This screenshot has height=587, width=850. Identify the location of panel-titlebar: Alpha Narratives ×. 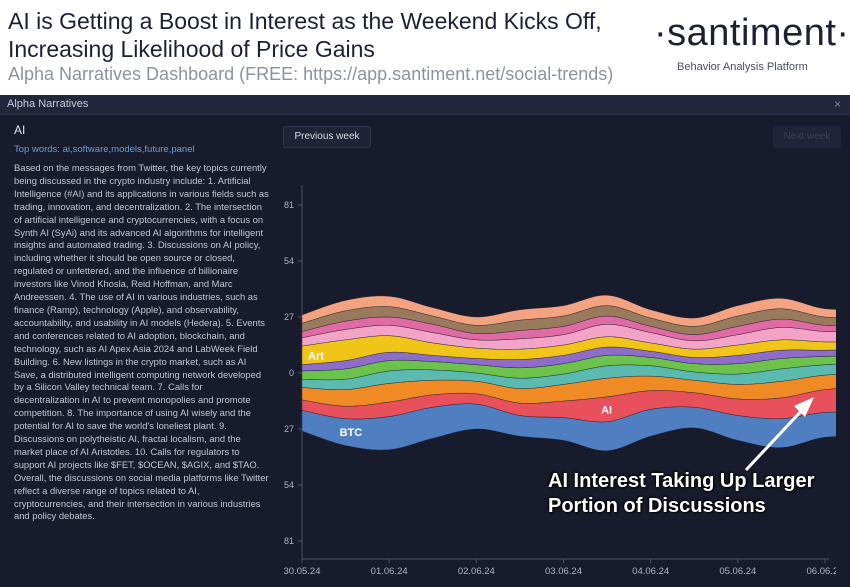
(425, 105).